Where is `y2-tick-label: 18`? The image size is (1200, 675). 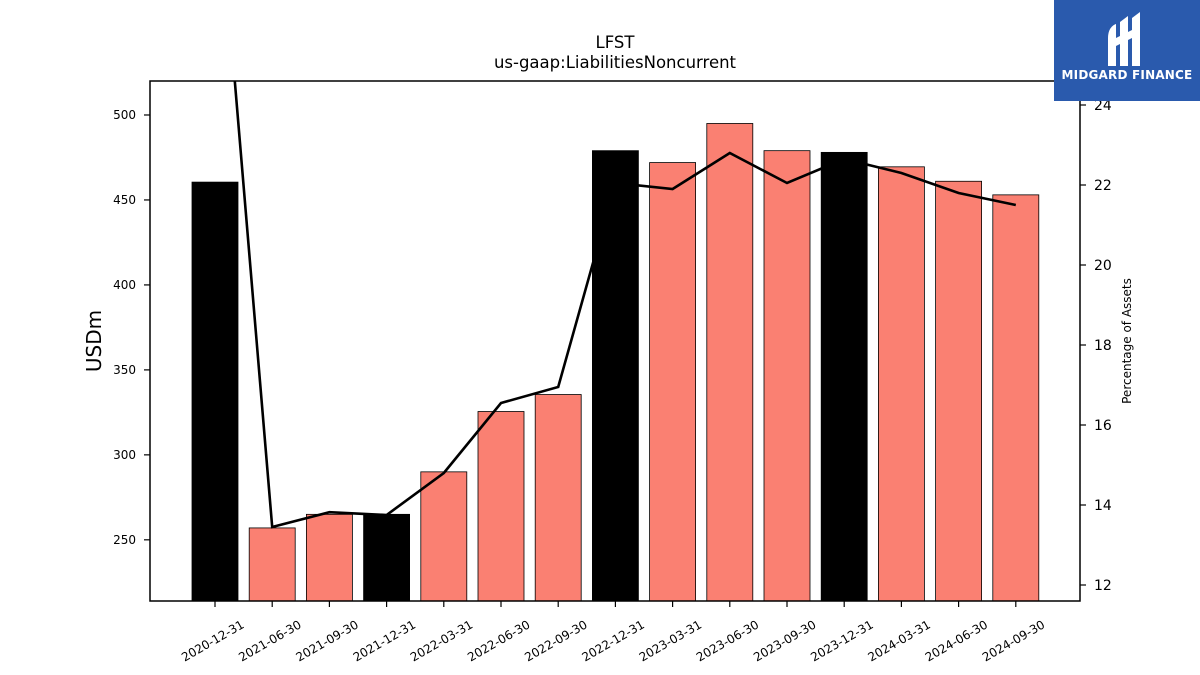 y2-tick-label: 18 is located at coordinates (1103, 346).